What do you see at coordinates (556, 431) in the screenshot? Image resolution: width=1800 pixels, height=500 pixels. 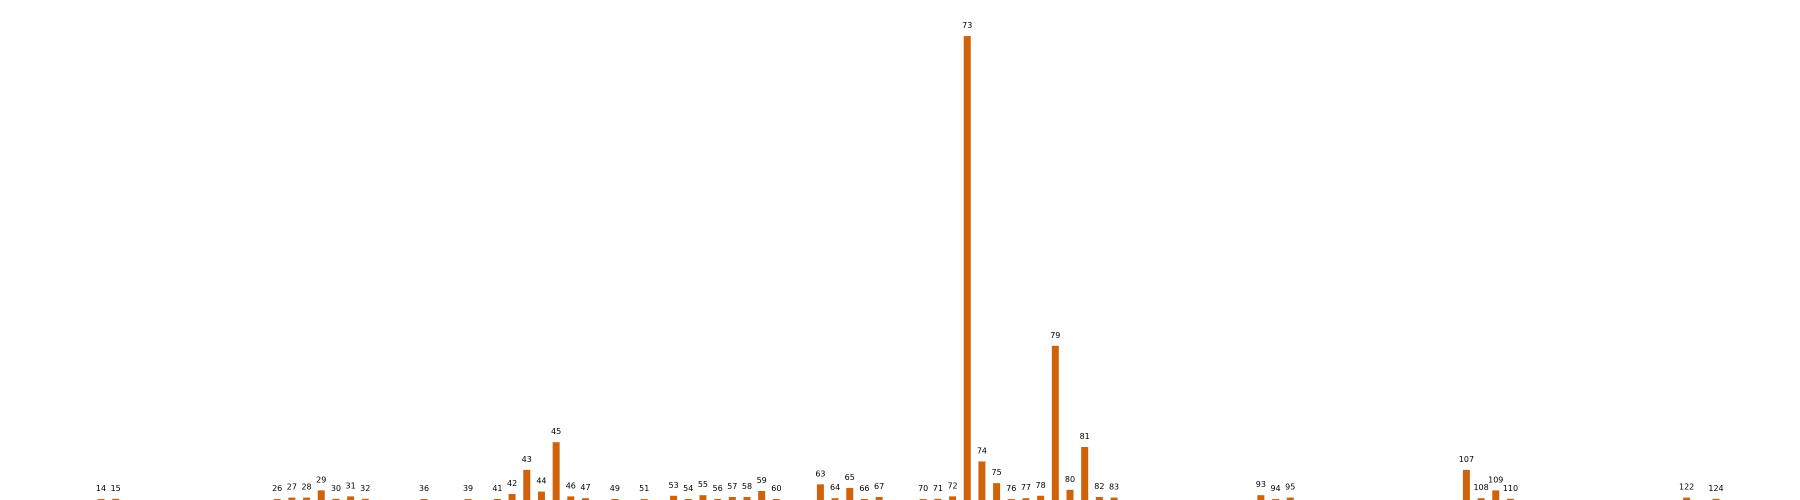 I see `bar-label-45: 45` at bounding box center [556, 431].